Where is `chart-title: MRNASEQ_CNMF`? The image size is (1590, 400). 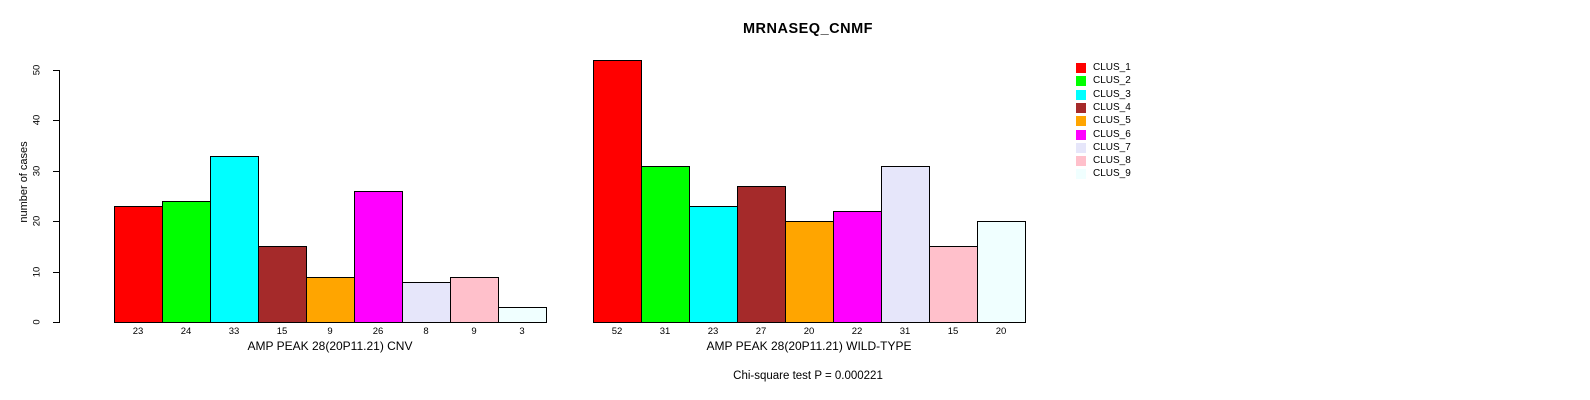
chart-title: MRNASEQ_CNMF is located at coordinates (808, 29).